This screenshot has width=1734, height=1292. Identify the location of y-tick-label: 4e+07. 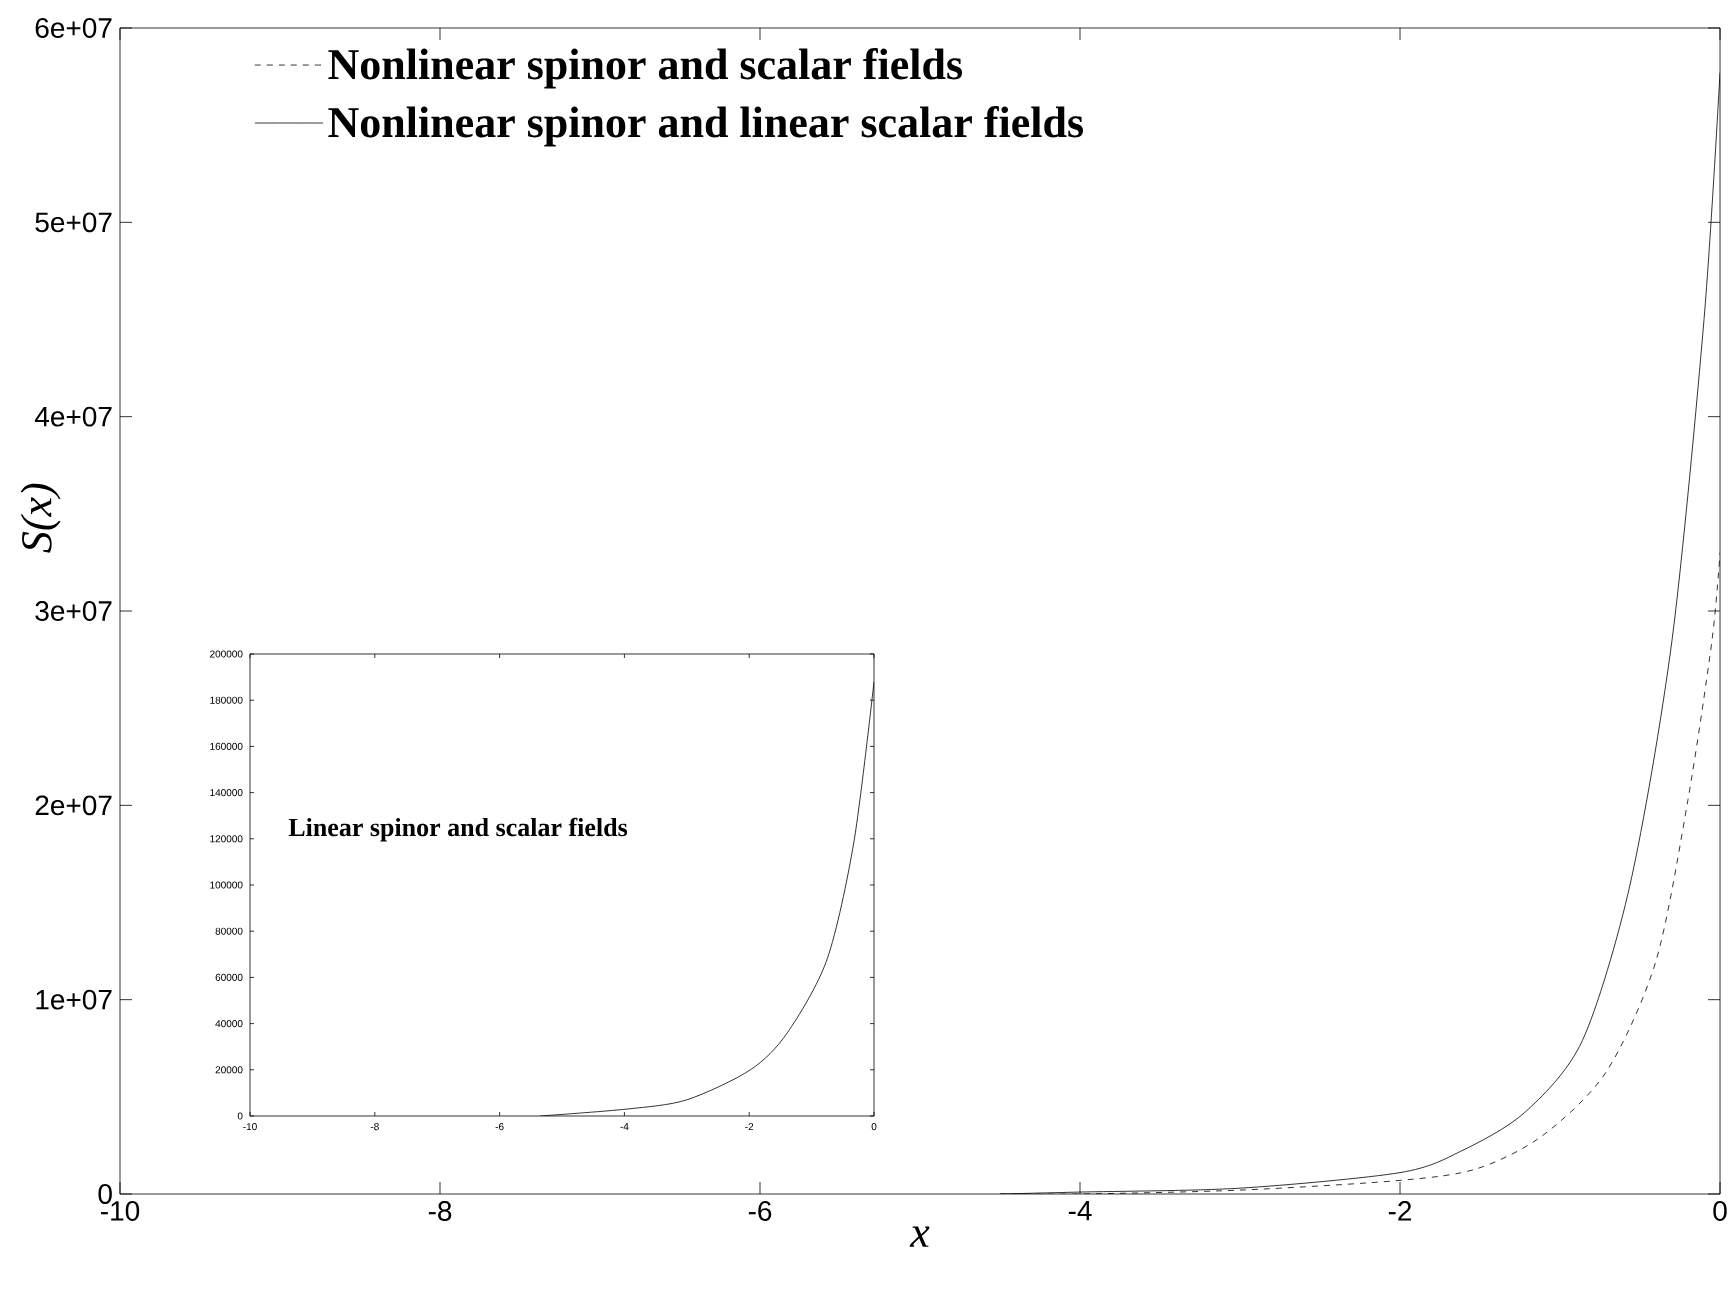
(73, 416).